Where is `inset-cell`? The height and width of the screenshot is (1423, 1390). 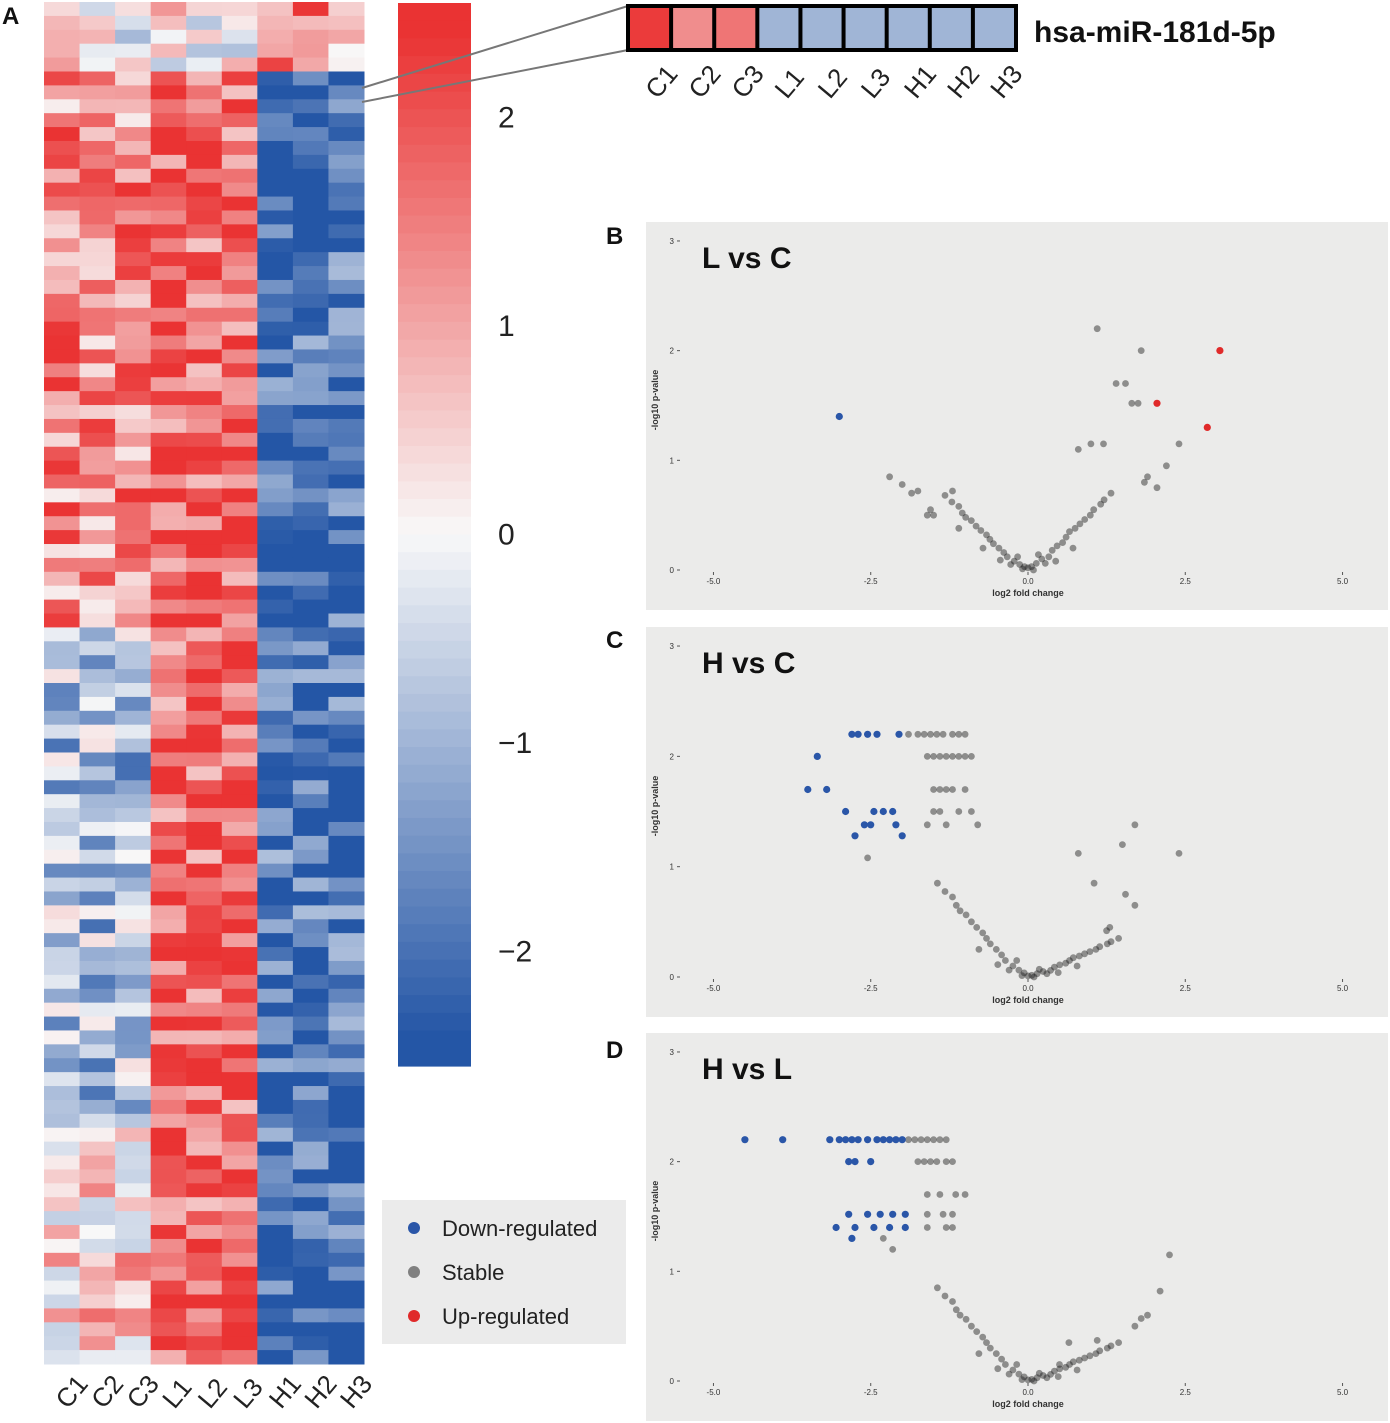
inset-cell is located at coordinates (908, 28).